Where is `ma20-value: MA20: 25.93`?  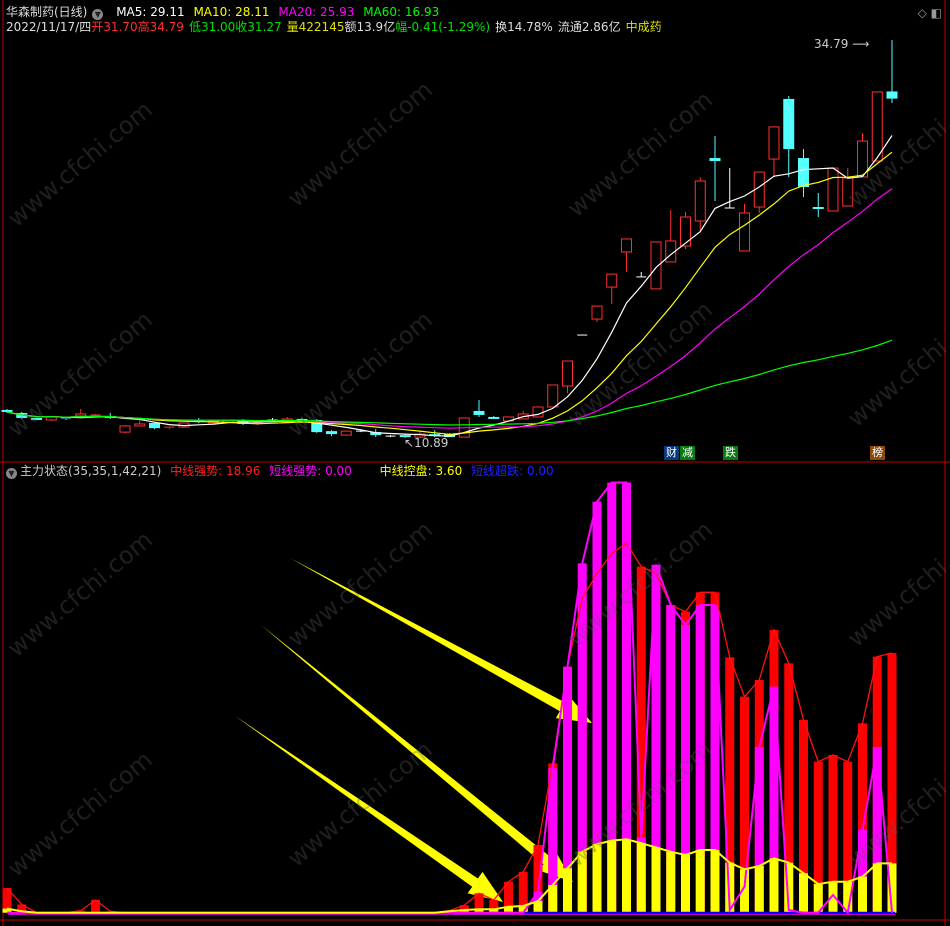
ma20-value: MA20: 25.93 is located at coordinates (316, 12).